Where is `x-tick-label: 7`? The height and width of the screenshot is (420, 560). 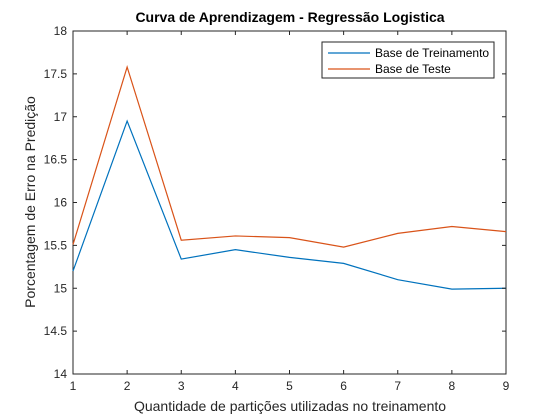
x-tick-label: 7 is located at coordinates (397, 386).